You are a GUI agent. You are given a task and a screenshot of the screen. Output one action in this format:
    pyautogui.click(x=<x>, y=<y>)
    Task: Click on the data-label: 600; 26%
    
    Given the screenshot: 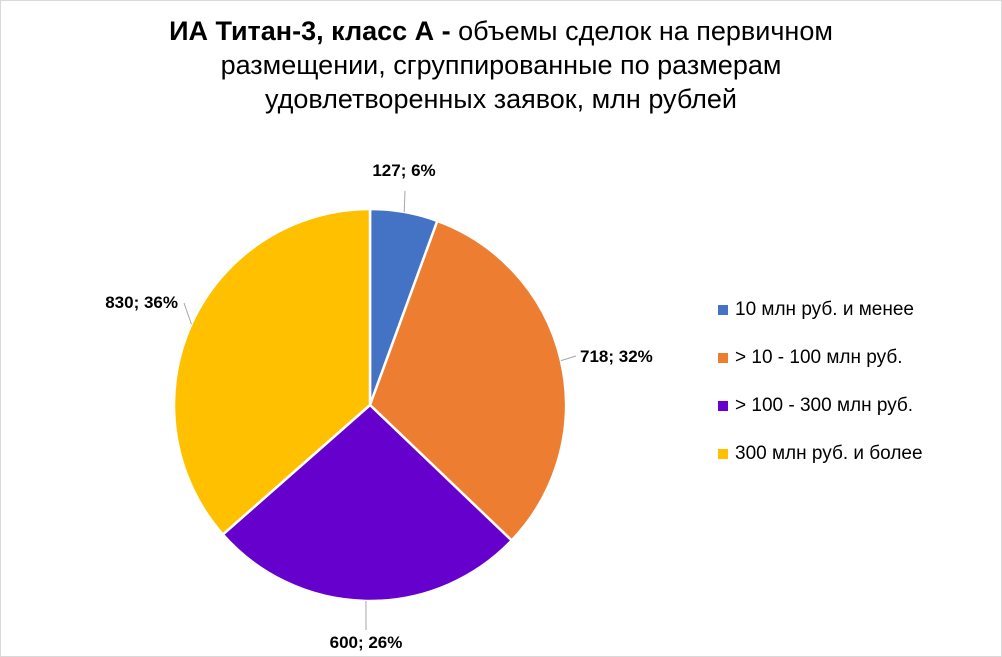 What is the action you would take?
    pyautogui.click(x=366, y=642)
    